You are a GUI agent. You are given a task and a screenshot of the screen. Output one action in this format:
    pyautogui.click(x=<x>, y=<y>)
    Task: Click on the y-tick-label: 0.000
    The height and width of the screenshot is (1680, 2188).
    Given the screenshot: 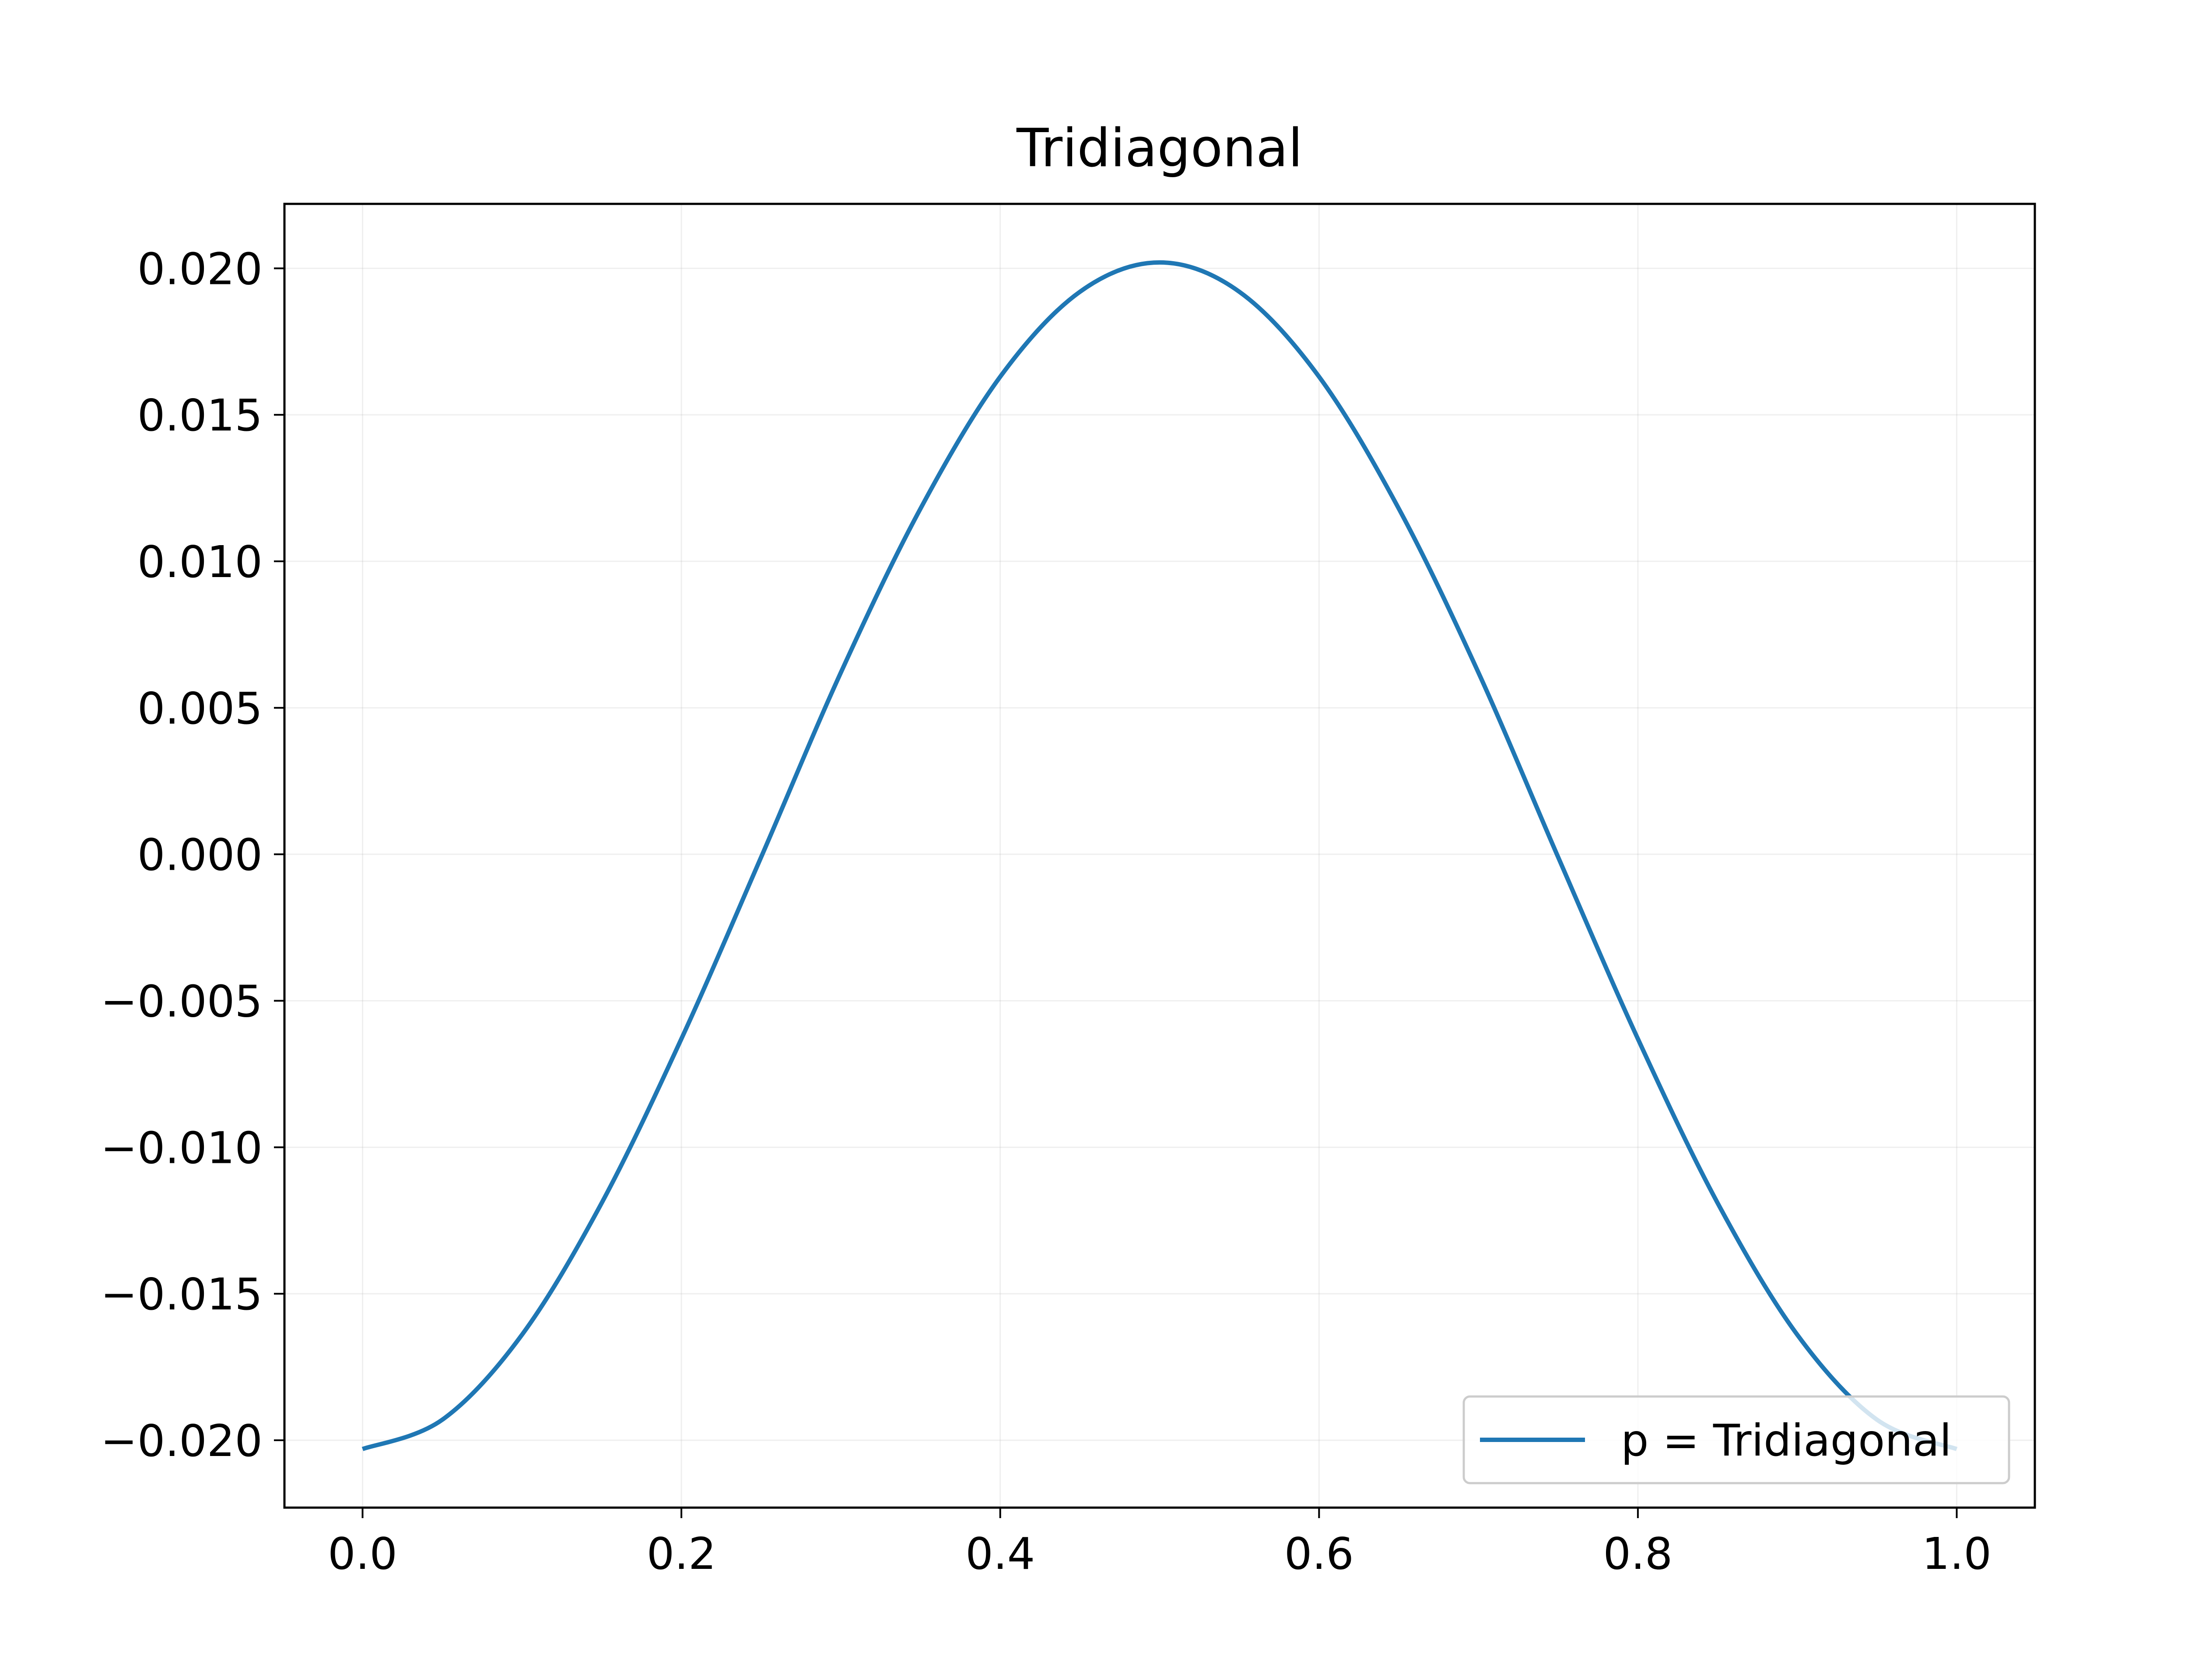 What is the action you would take?
    pyautogui.click(x=200, y=855)
    